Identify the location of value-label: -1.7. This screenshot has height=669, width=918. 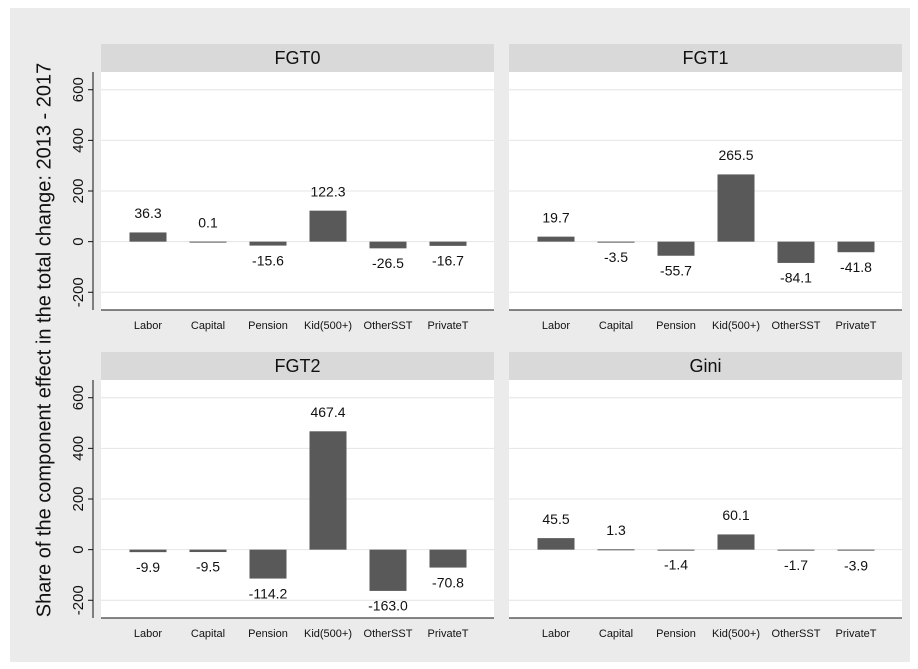
(796, 565).